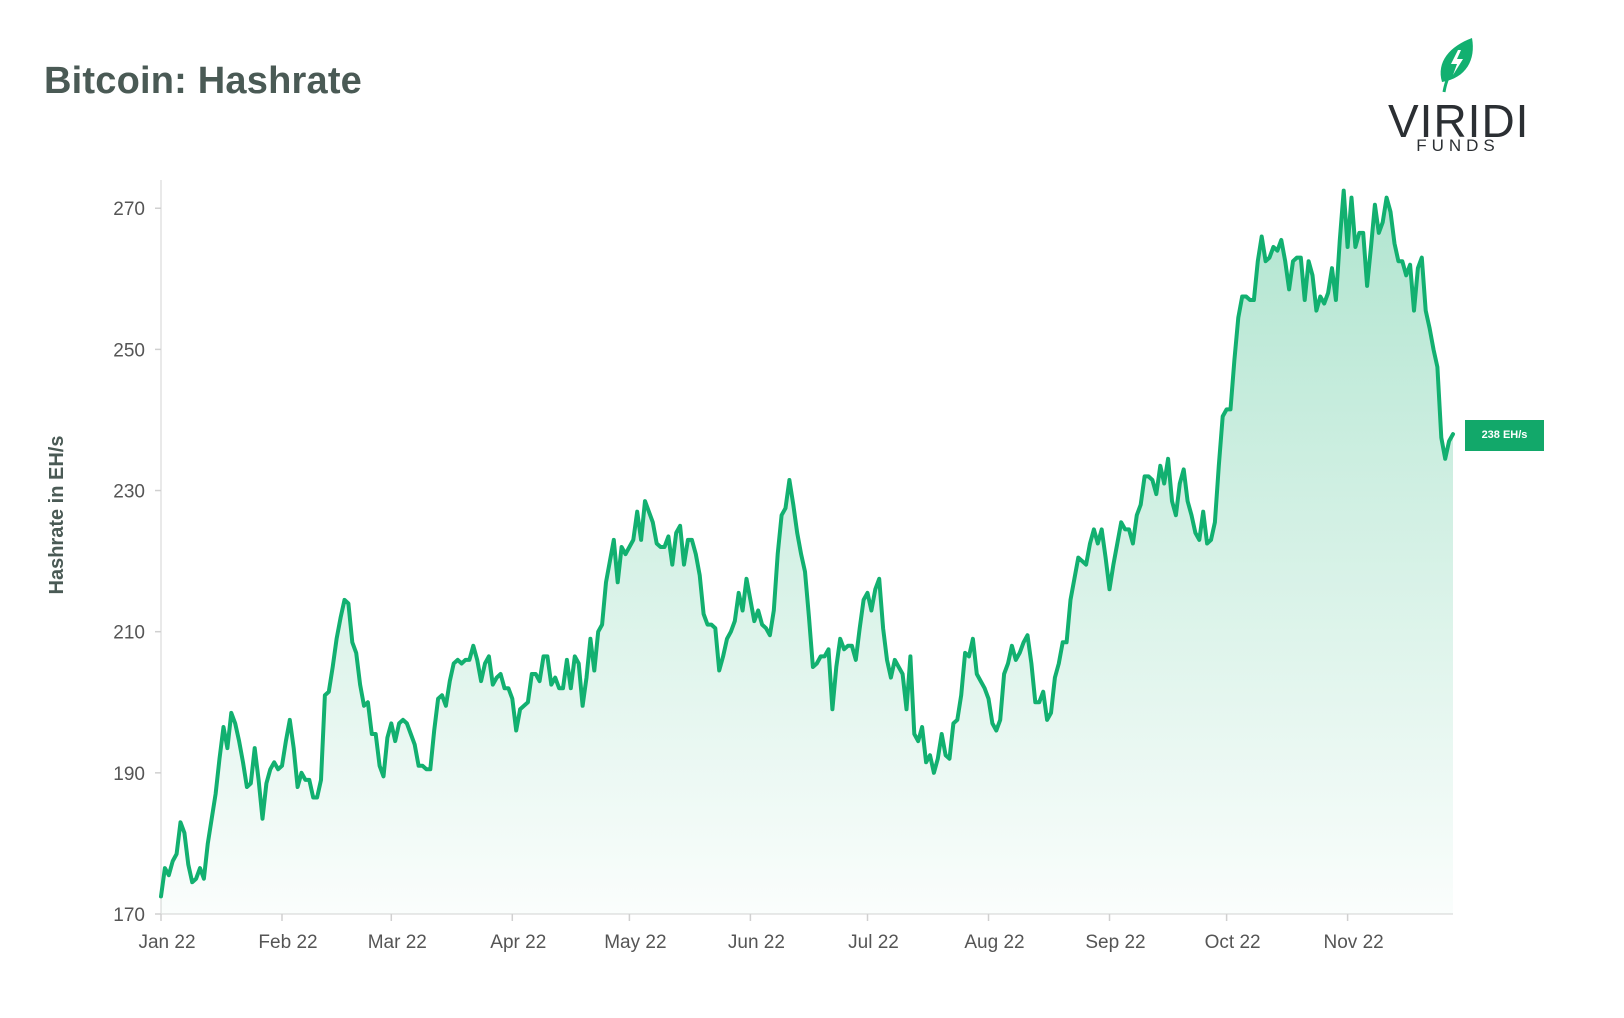 The height and width of the screenshot is (1018, 1624). I want to click on viridi-logo: VIRIDI FUNDS, so click(1458, 95).